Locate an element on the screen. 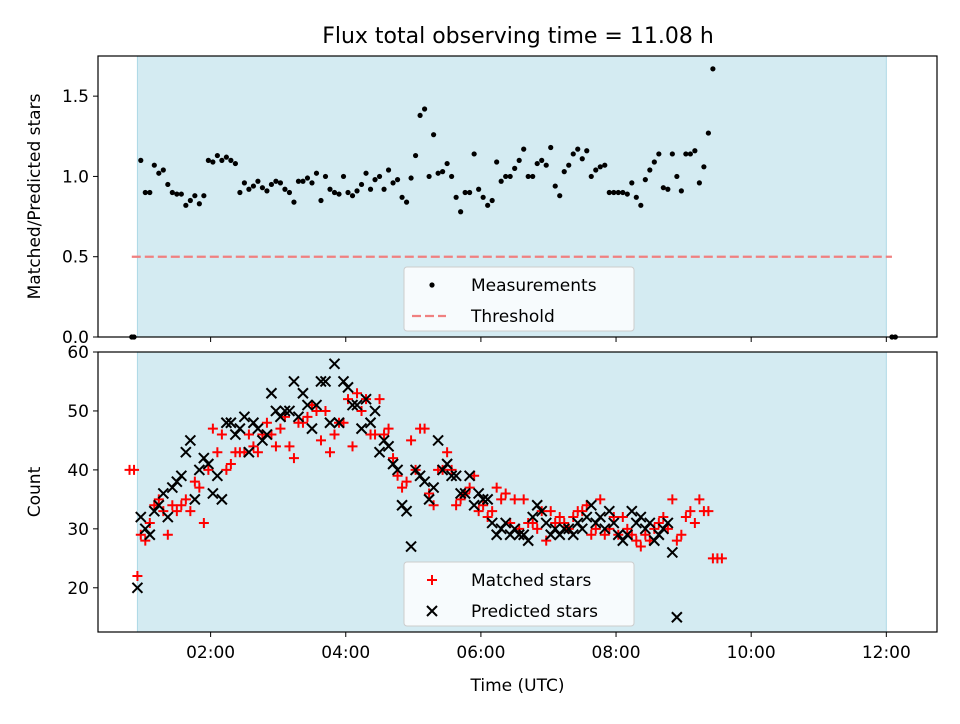  y-tick-label: 40 is located at coordinates (78, 471).